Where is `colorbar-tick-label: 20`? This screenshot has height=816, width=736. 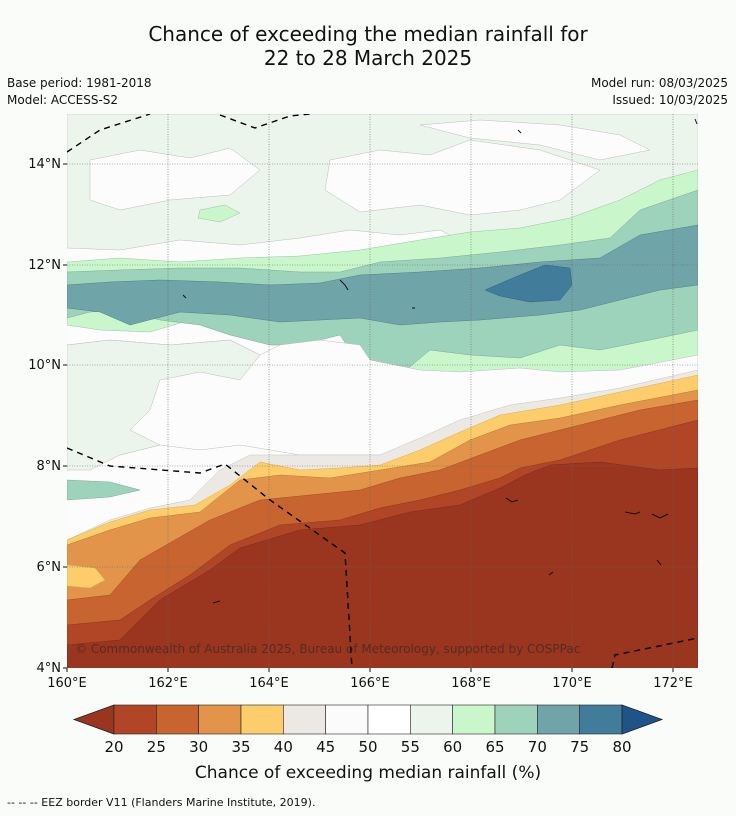 colorbar-tick-label: 20 is located at coordinates (113, 747).